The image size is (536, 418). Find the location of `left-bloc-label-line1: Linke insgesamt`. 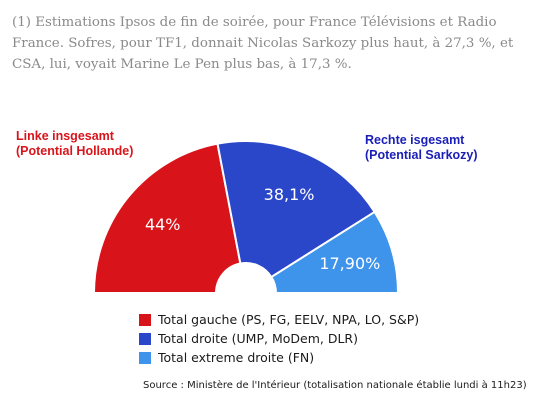

left-bloc-label-line1: Linke insgesamt is located at coordinates (65, 136).